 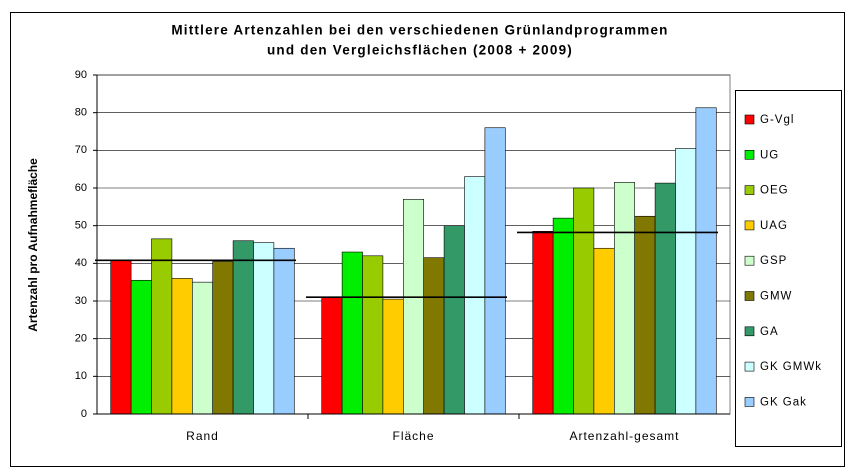 What do you see at coordinates (81, 301) in the screenshot?
I see `y-tick-label: 30` at bounding box center [81, 301].